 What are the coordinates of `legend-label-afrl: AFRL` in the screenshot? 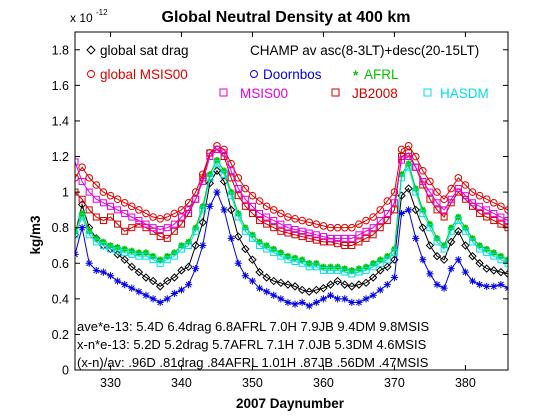 It's located at (381, 74).